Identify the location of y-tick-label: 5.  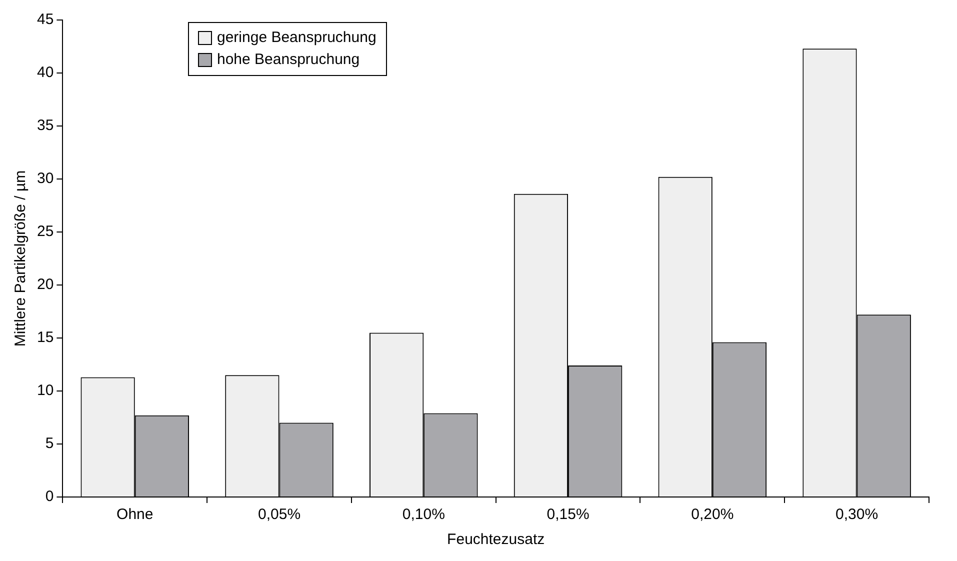
(49, 443).